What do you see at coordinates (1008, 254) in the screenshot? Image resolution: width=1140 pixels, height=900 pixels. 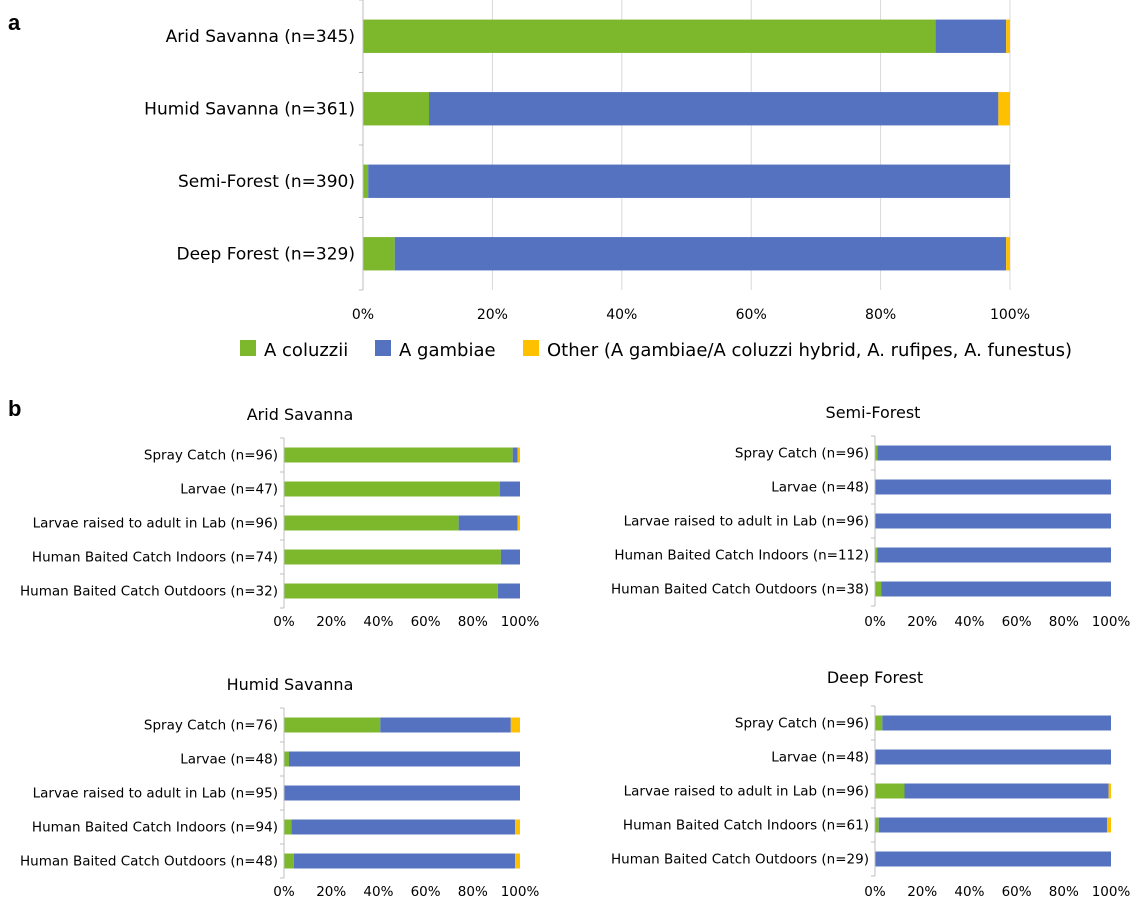 I see `bar-deep-forest-other` at bounding box center [1008, 254].